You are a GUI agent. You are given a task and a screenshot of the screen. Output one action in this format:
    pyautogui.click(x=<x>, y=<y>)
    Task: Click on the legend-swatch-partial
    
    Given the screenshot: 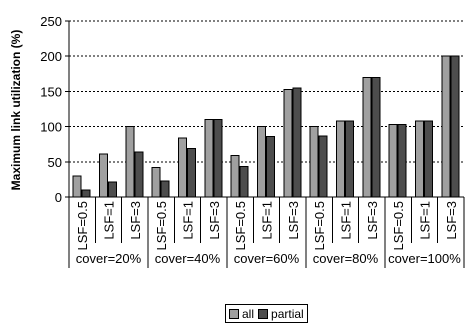 What is the action you would take?
    pyautogui.click(x=263, y=313)
    